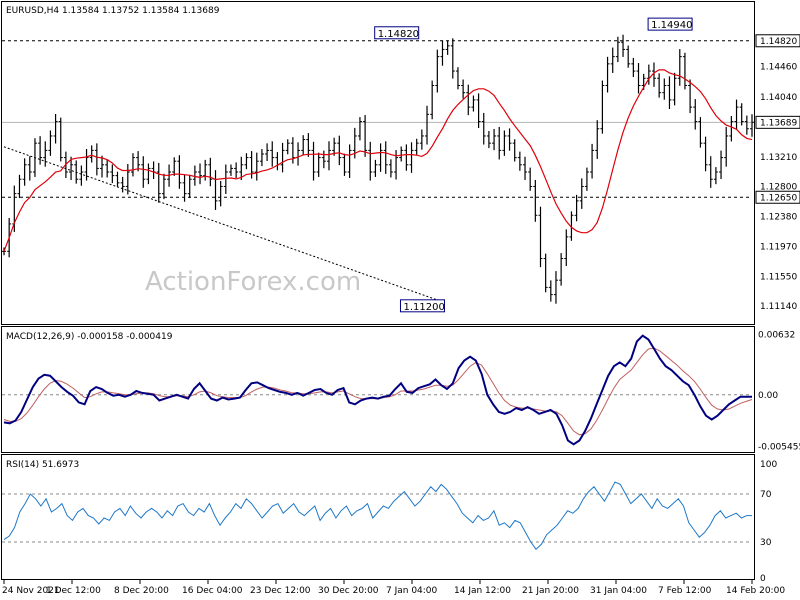  Describe the element at coordinates (778, 307) in the screenshot. I see `price-tick-10: 1.11140` at that location.